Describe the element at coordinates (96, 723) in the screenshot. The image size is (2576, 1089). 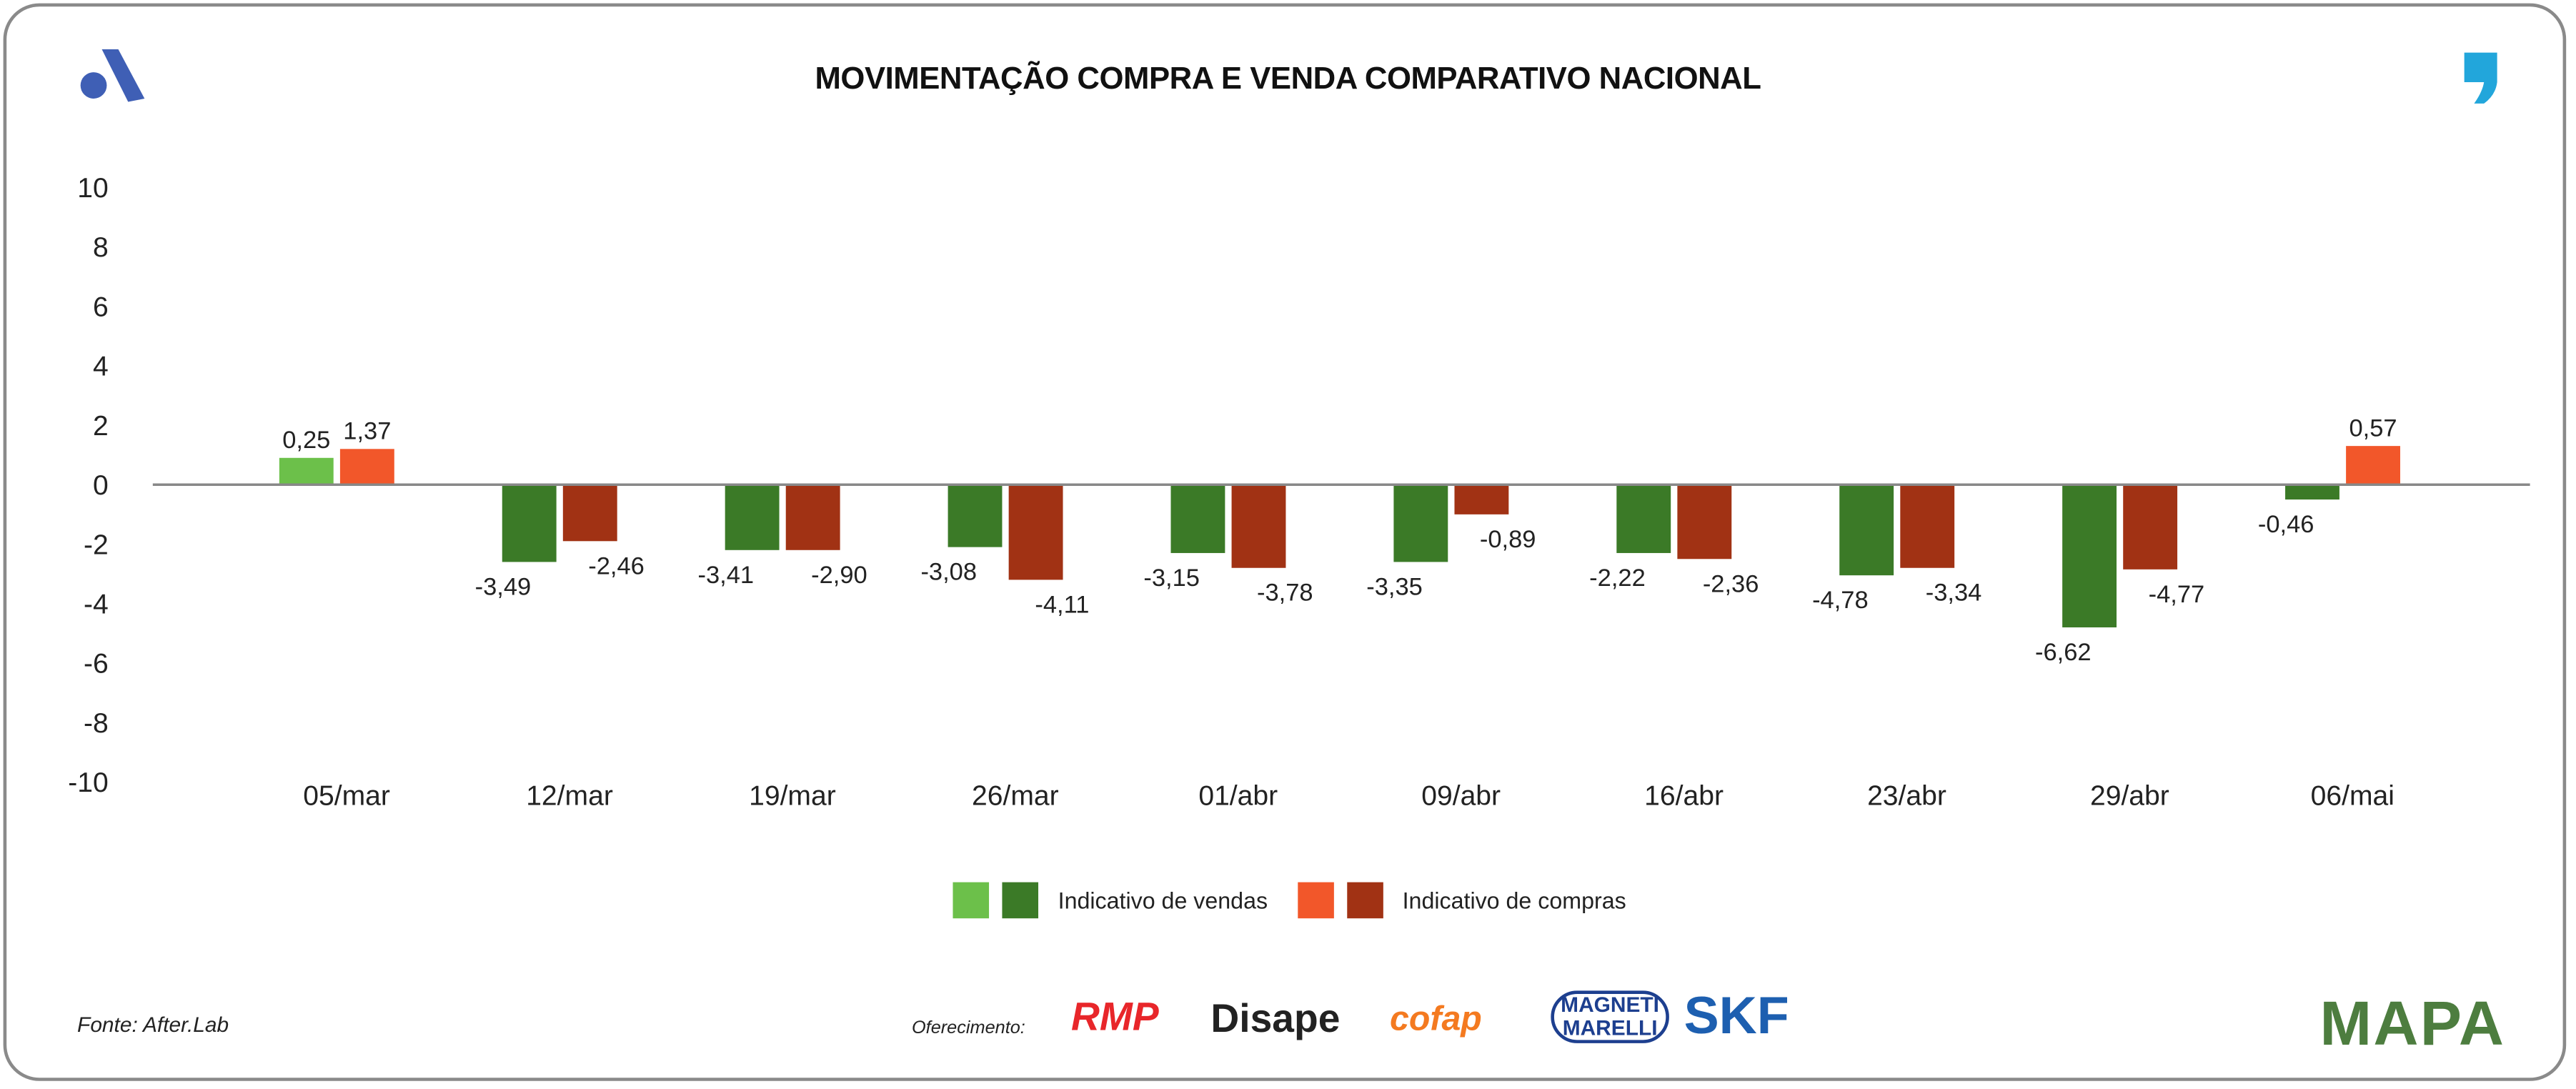
I see `y-tick-label: -8` at that location.